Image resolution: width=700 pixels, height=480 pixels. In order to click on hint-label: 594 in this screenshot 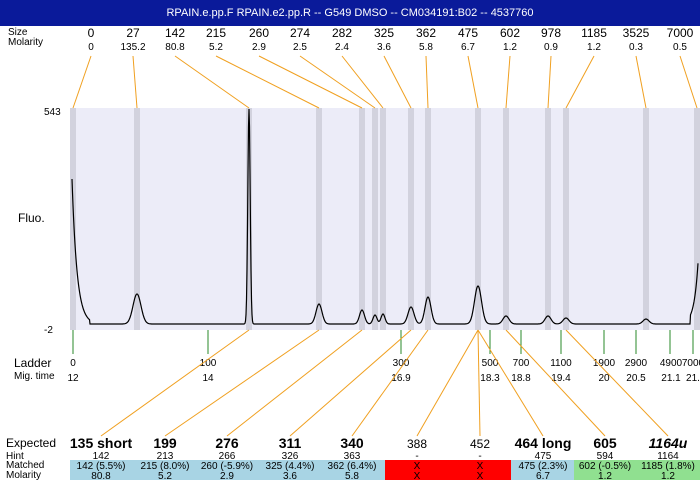, I will do `click(605, 456)`.